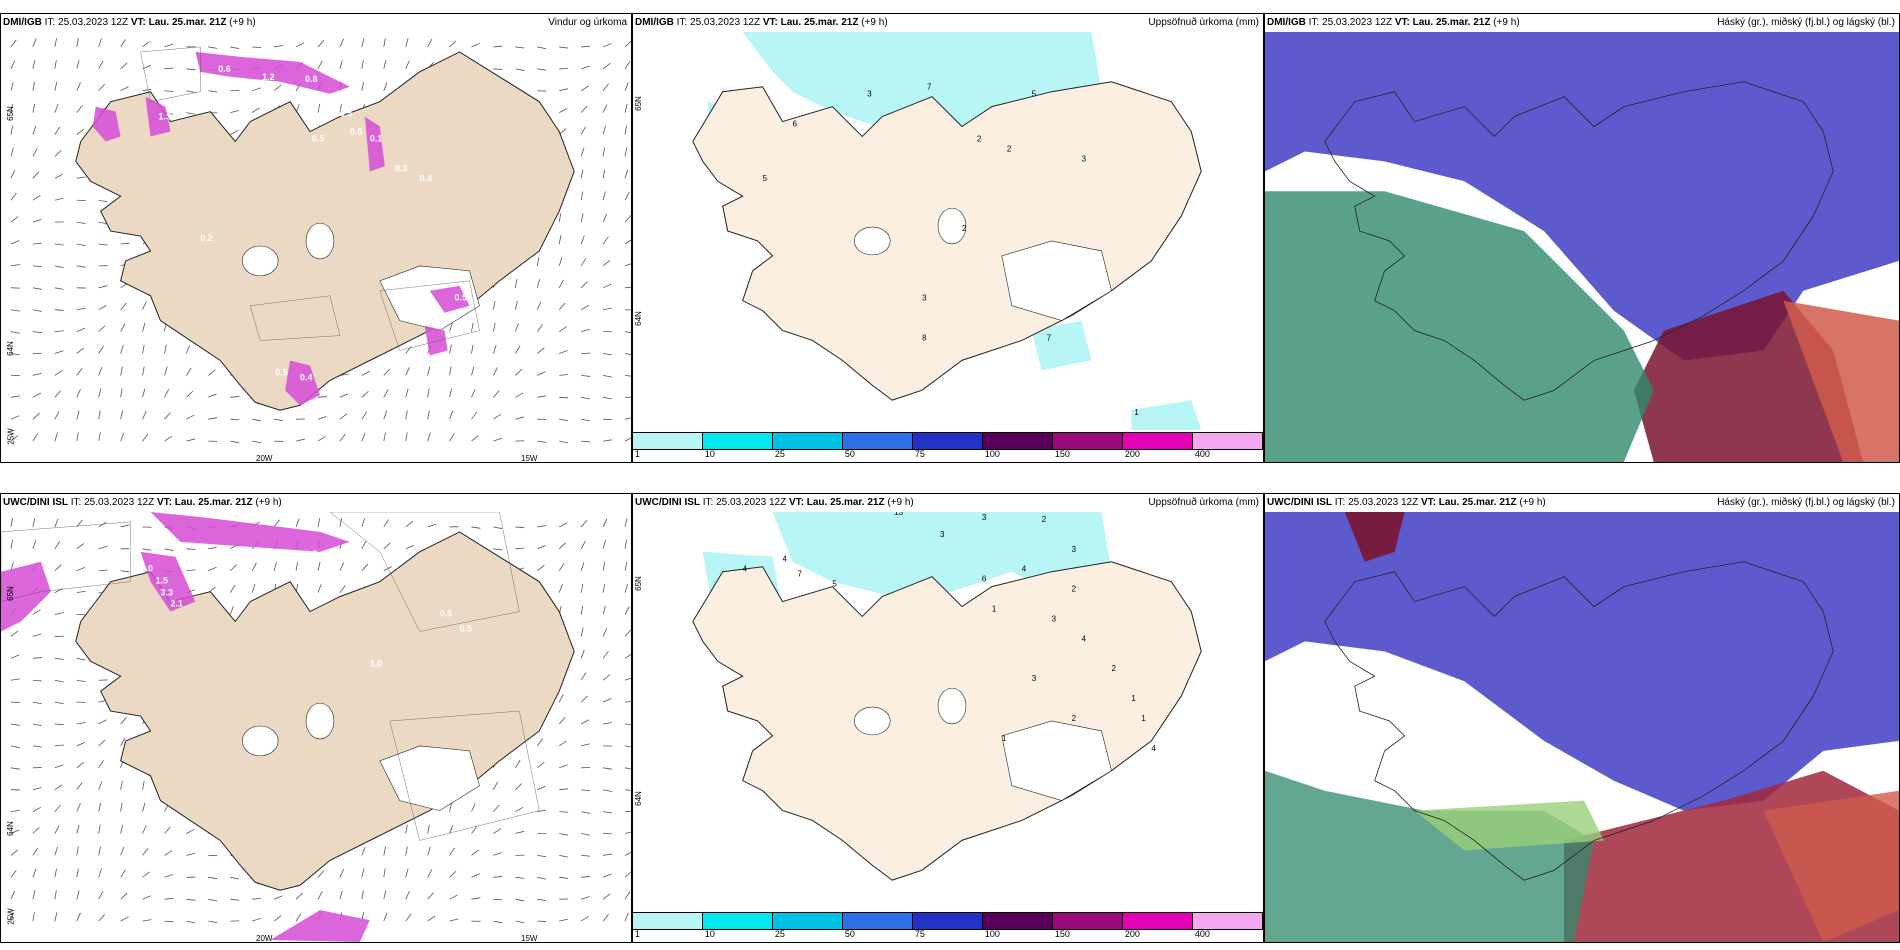 This screenshot has width=1900, height=950. Describe the element at coordinates (849, 934) in the screenshot. I see `colorscale-label: 50` at that location.